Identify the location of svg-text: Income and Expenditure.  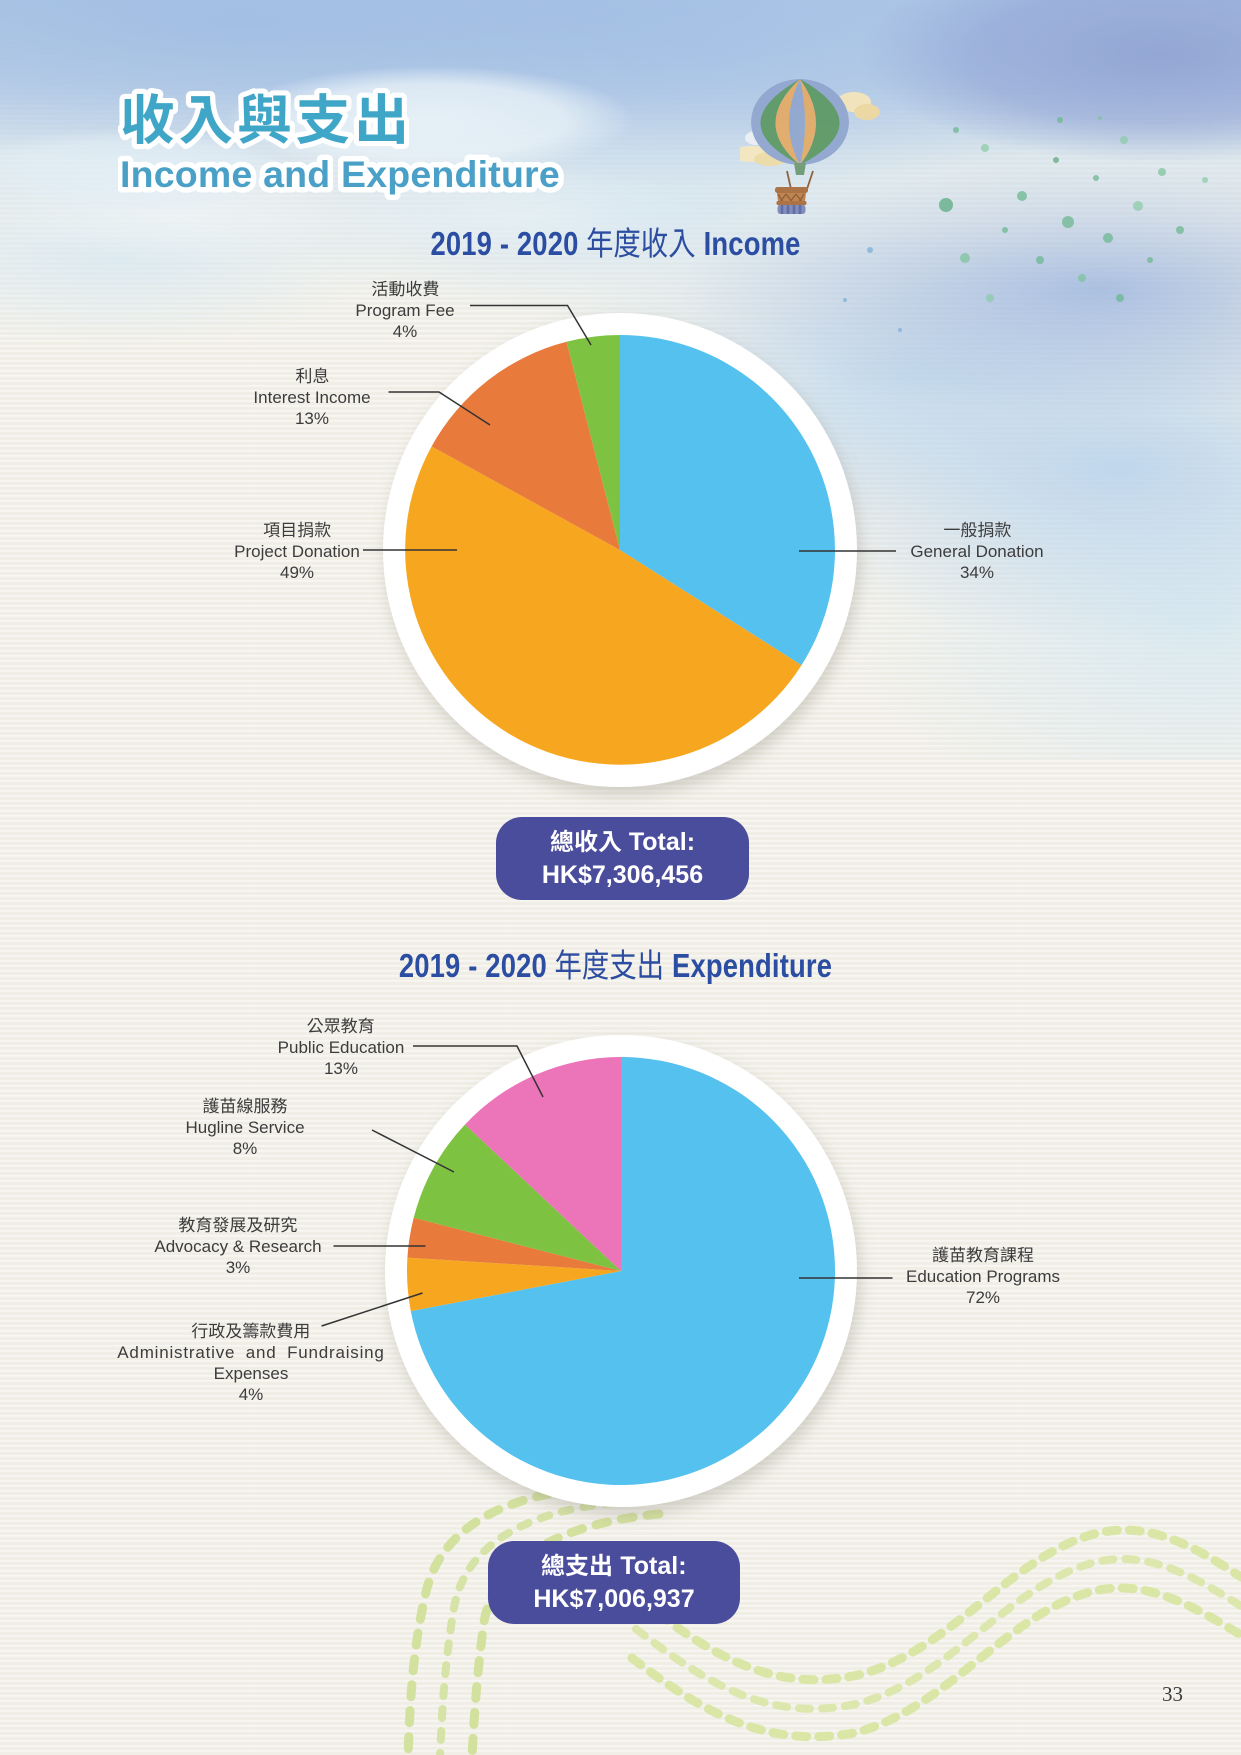
(340, 174).